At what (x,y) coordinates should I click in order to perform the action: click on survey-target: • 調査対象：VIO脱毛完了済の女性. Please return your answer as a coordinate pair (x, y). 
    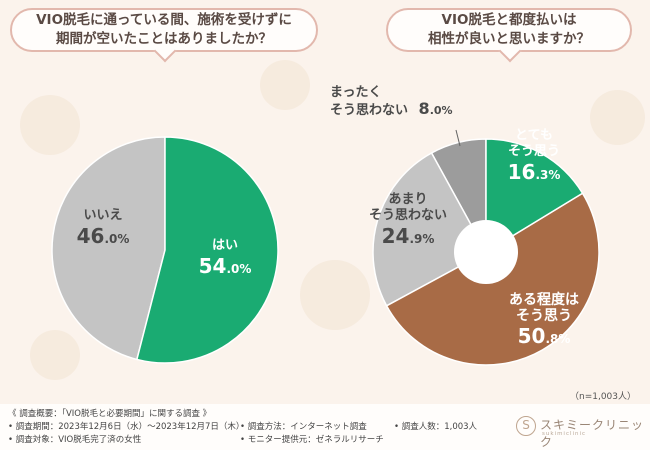
    Looking at the image, I should click on (75, 440).